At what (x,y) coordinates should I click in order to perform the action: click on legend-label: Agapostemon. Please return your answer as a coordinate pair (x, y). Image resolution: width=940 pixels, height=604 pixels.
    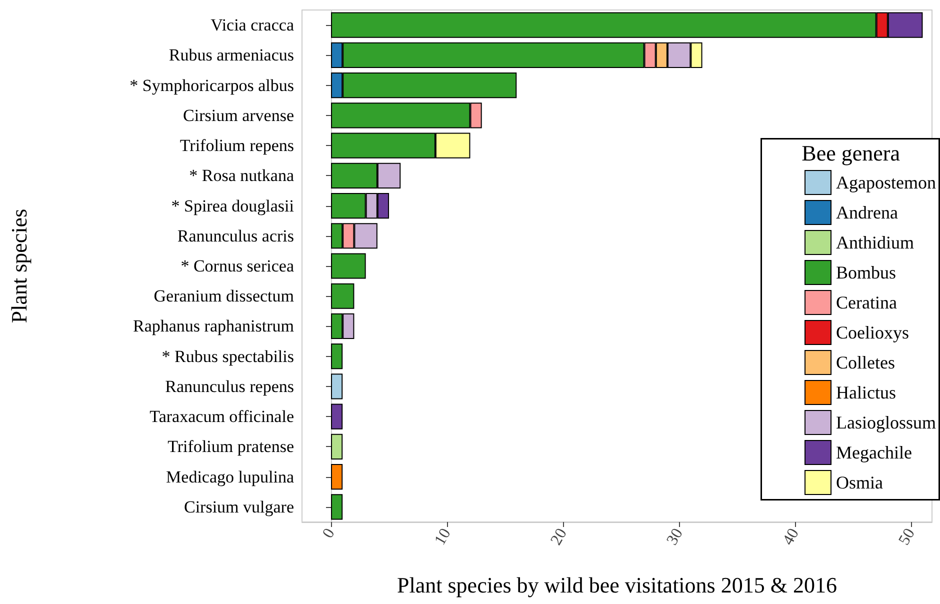
    Looking at the image, I should click on (886, 182).